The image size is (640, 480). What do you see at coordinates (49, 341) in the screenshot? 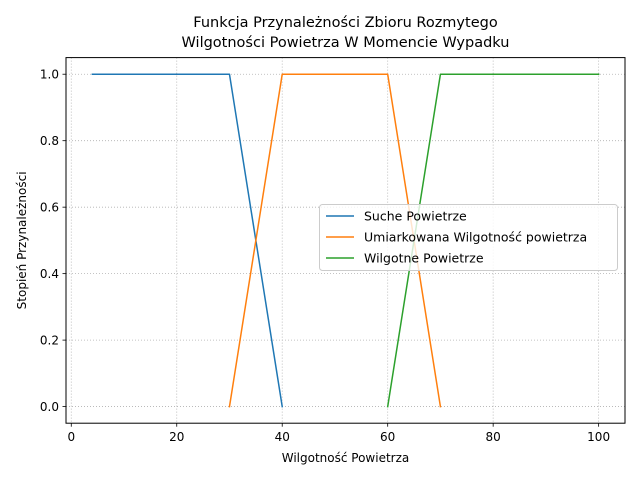
I see `y-tick-label-1: 0.2` at bounding box center [49, 341].